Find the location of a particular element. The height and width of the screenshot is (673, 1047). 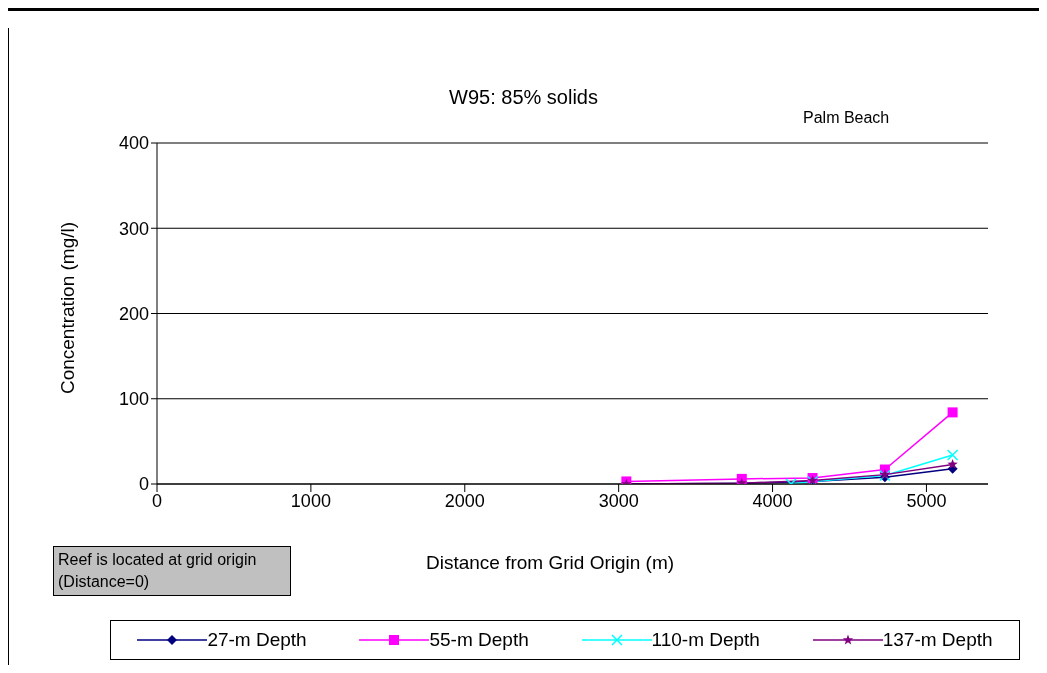

x-tick-label: 3000 is located at coordinates (618, 500).